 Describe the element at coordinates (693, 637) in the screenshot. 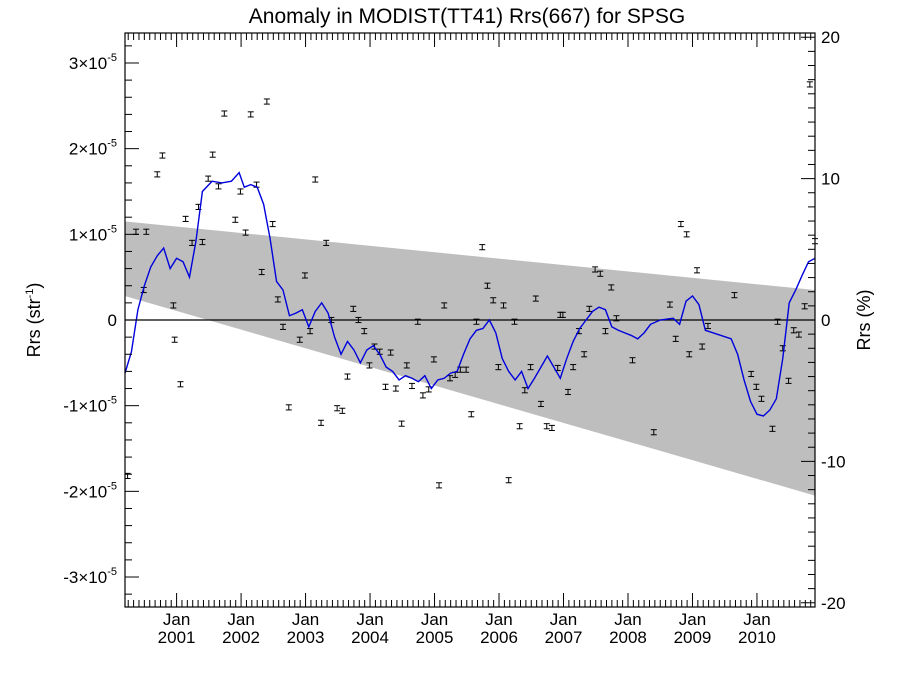

I see `x-tick-year: 2009` at that location.